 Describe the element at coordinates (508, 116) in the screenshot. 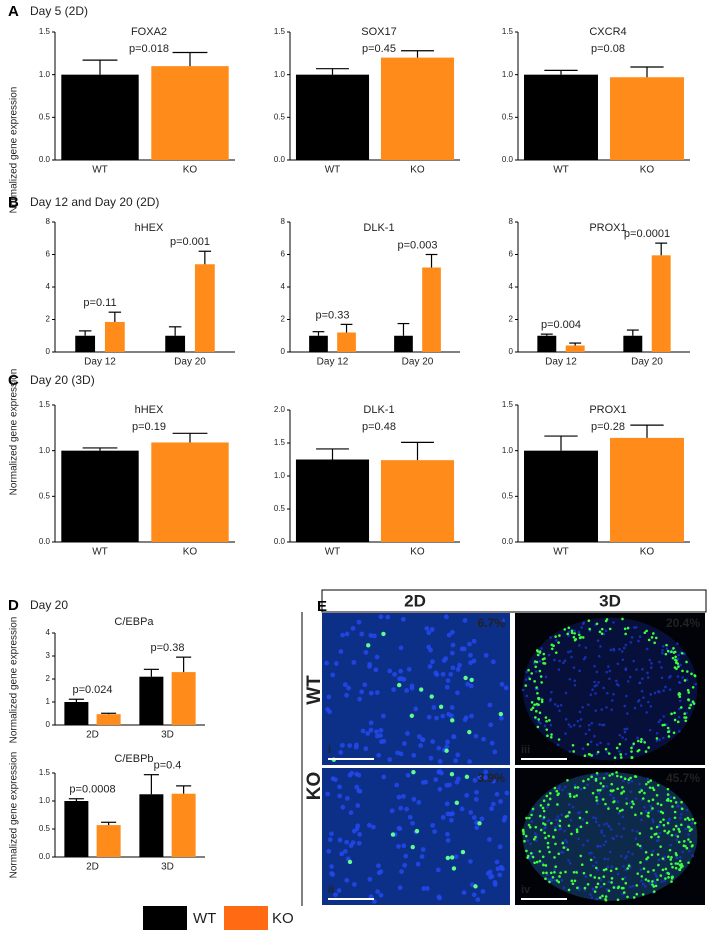

I see `y-tick-label: 0.5` at that location.